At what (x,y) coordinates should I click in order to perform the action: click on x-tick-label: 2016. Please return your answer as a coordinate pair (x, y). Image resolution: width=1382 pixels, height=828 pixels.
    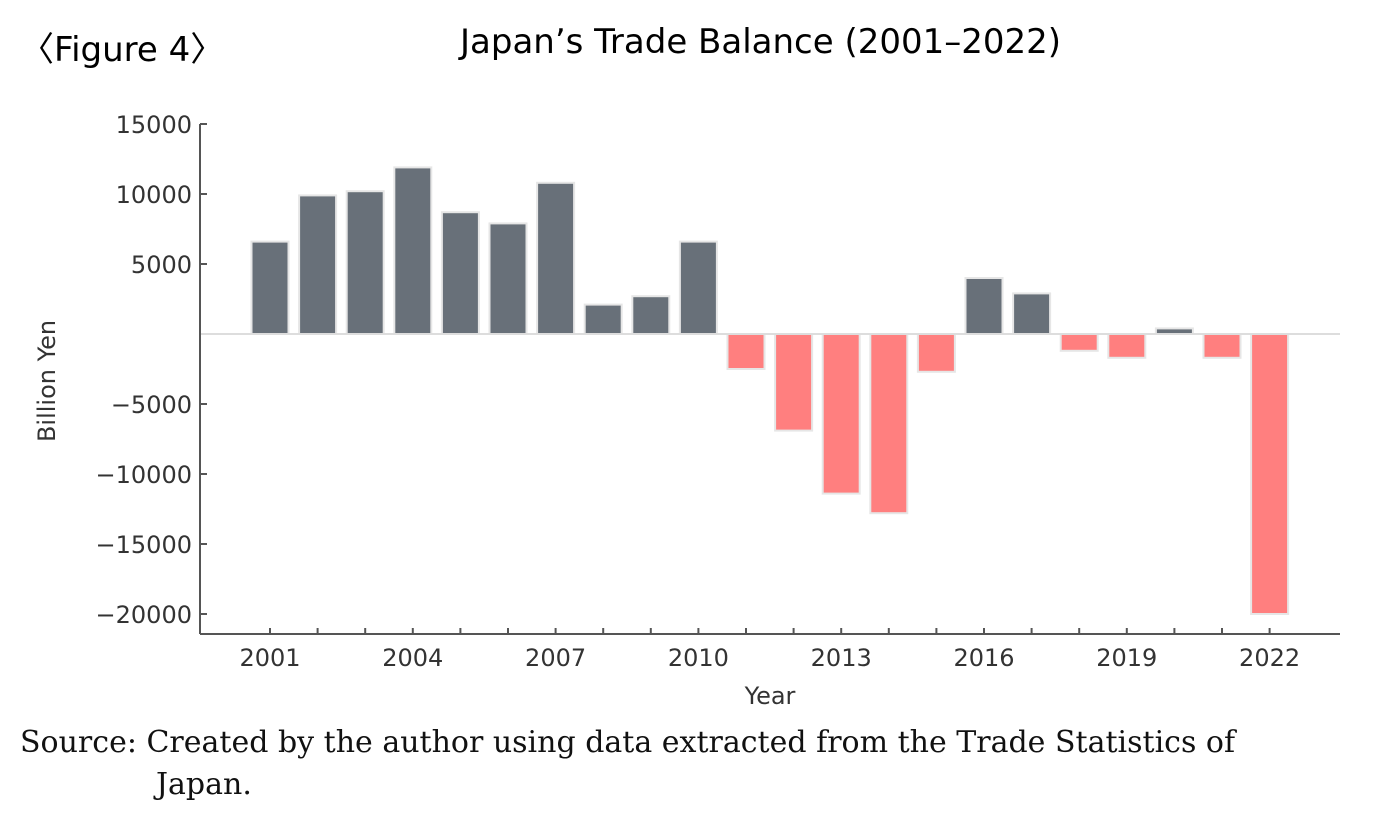
    Looking at the image, I should click on (983, 658).